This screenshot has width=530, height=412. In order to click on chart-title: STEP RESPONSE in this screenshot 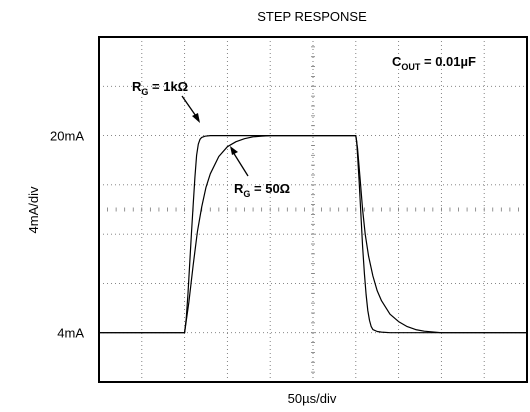, I will do `click(312, 16)`.